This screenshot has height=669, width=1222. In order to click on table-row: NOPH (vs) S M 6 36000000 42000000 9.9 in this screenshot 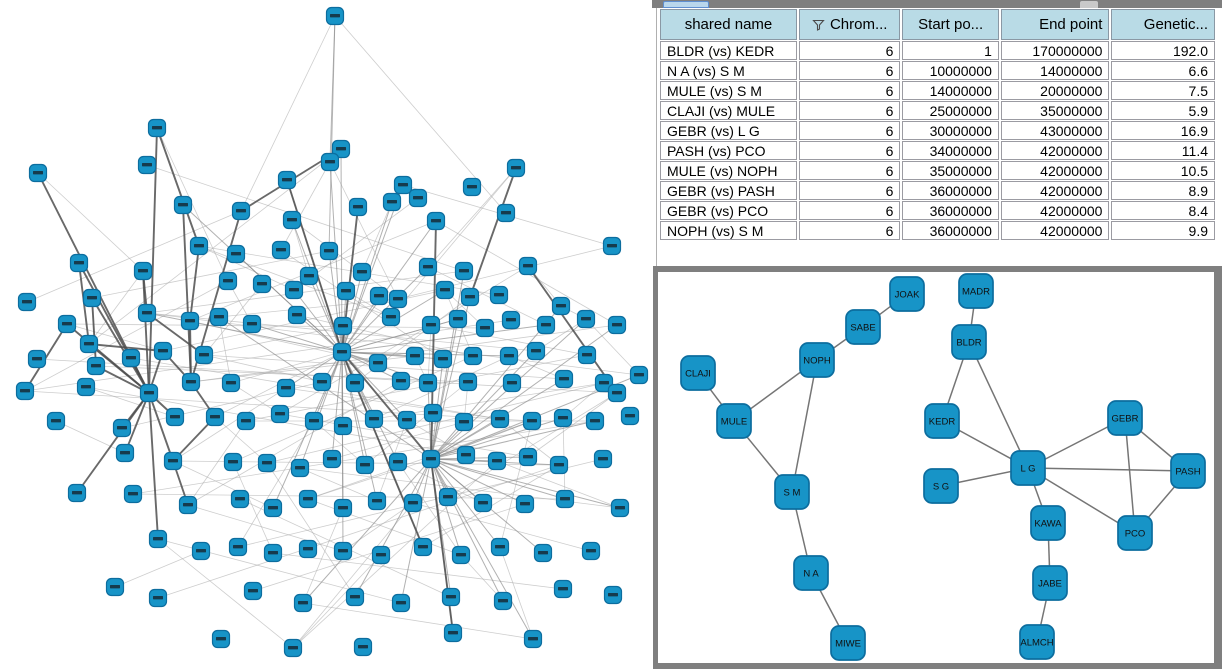, I will do `click(937, 230)`.